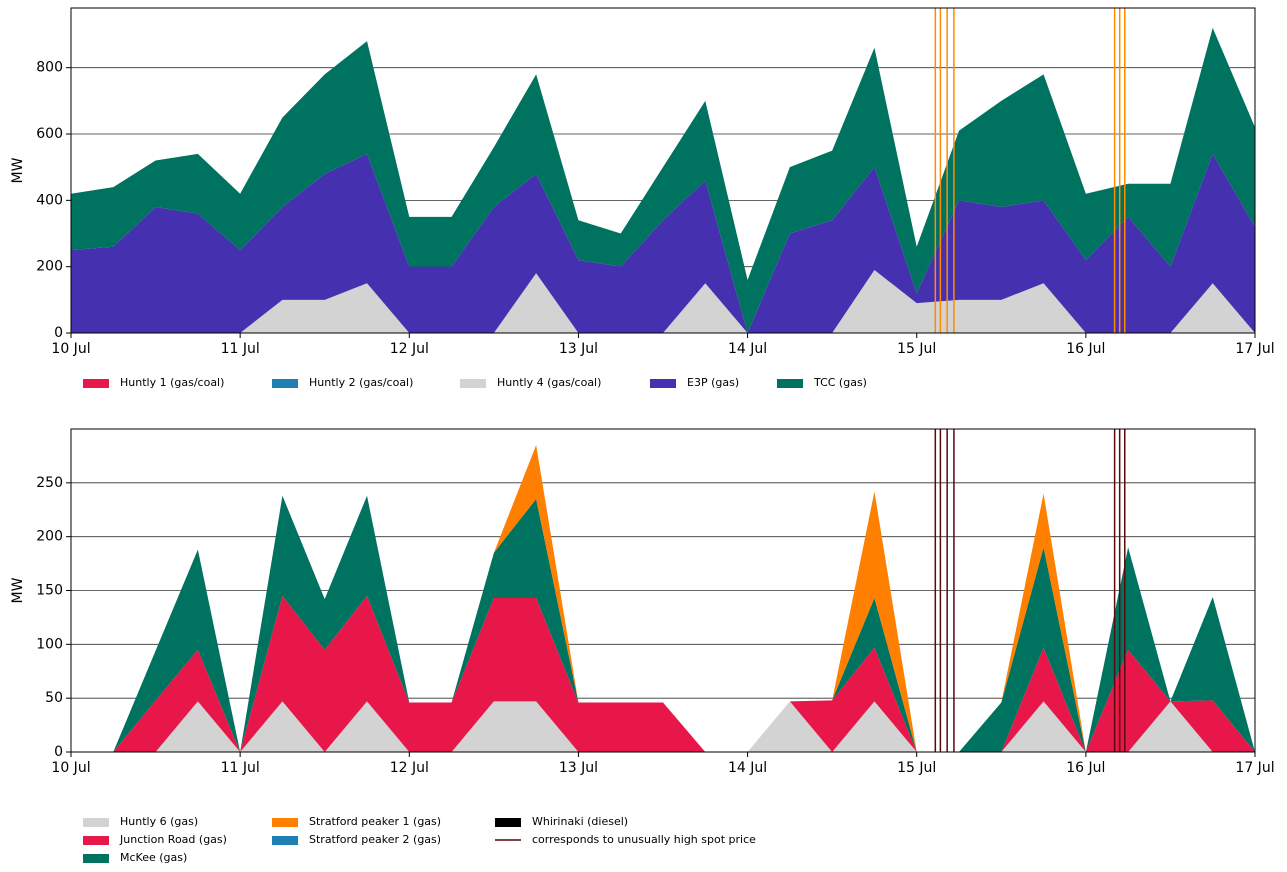  Describe the element at coordinates (713, 382) in the screenshot. I see `legend-label: E3P (gas)` at that location.